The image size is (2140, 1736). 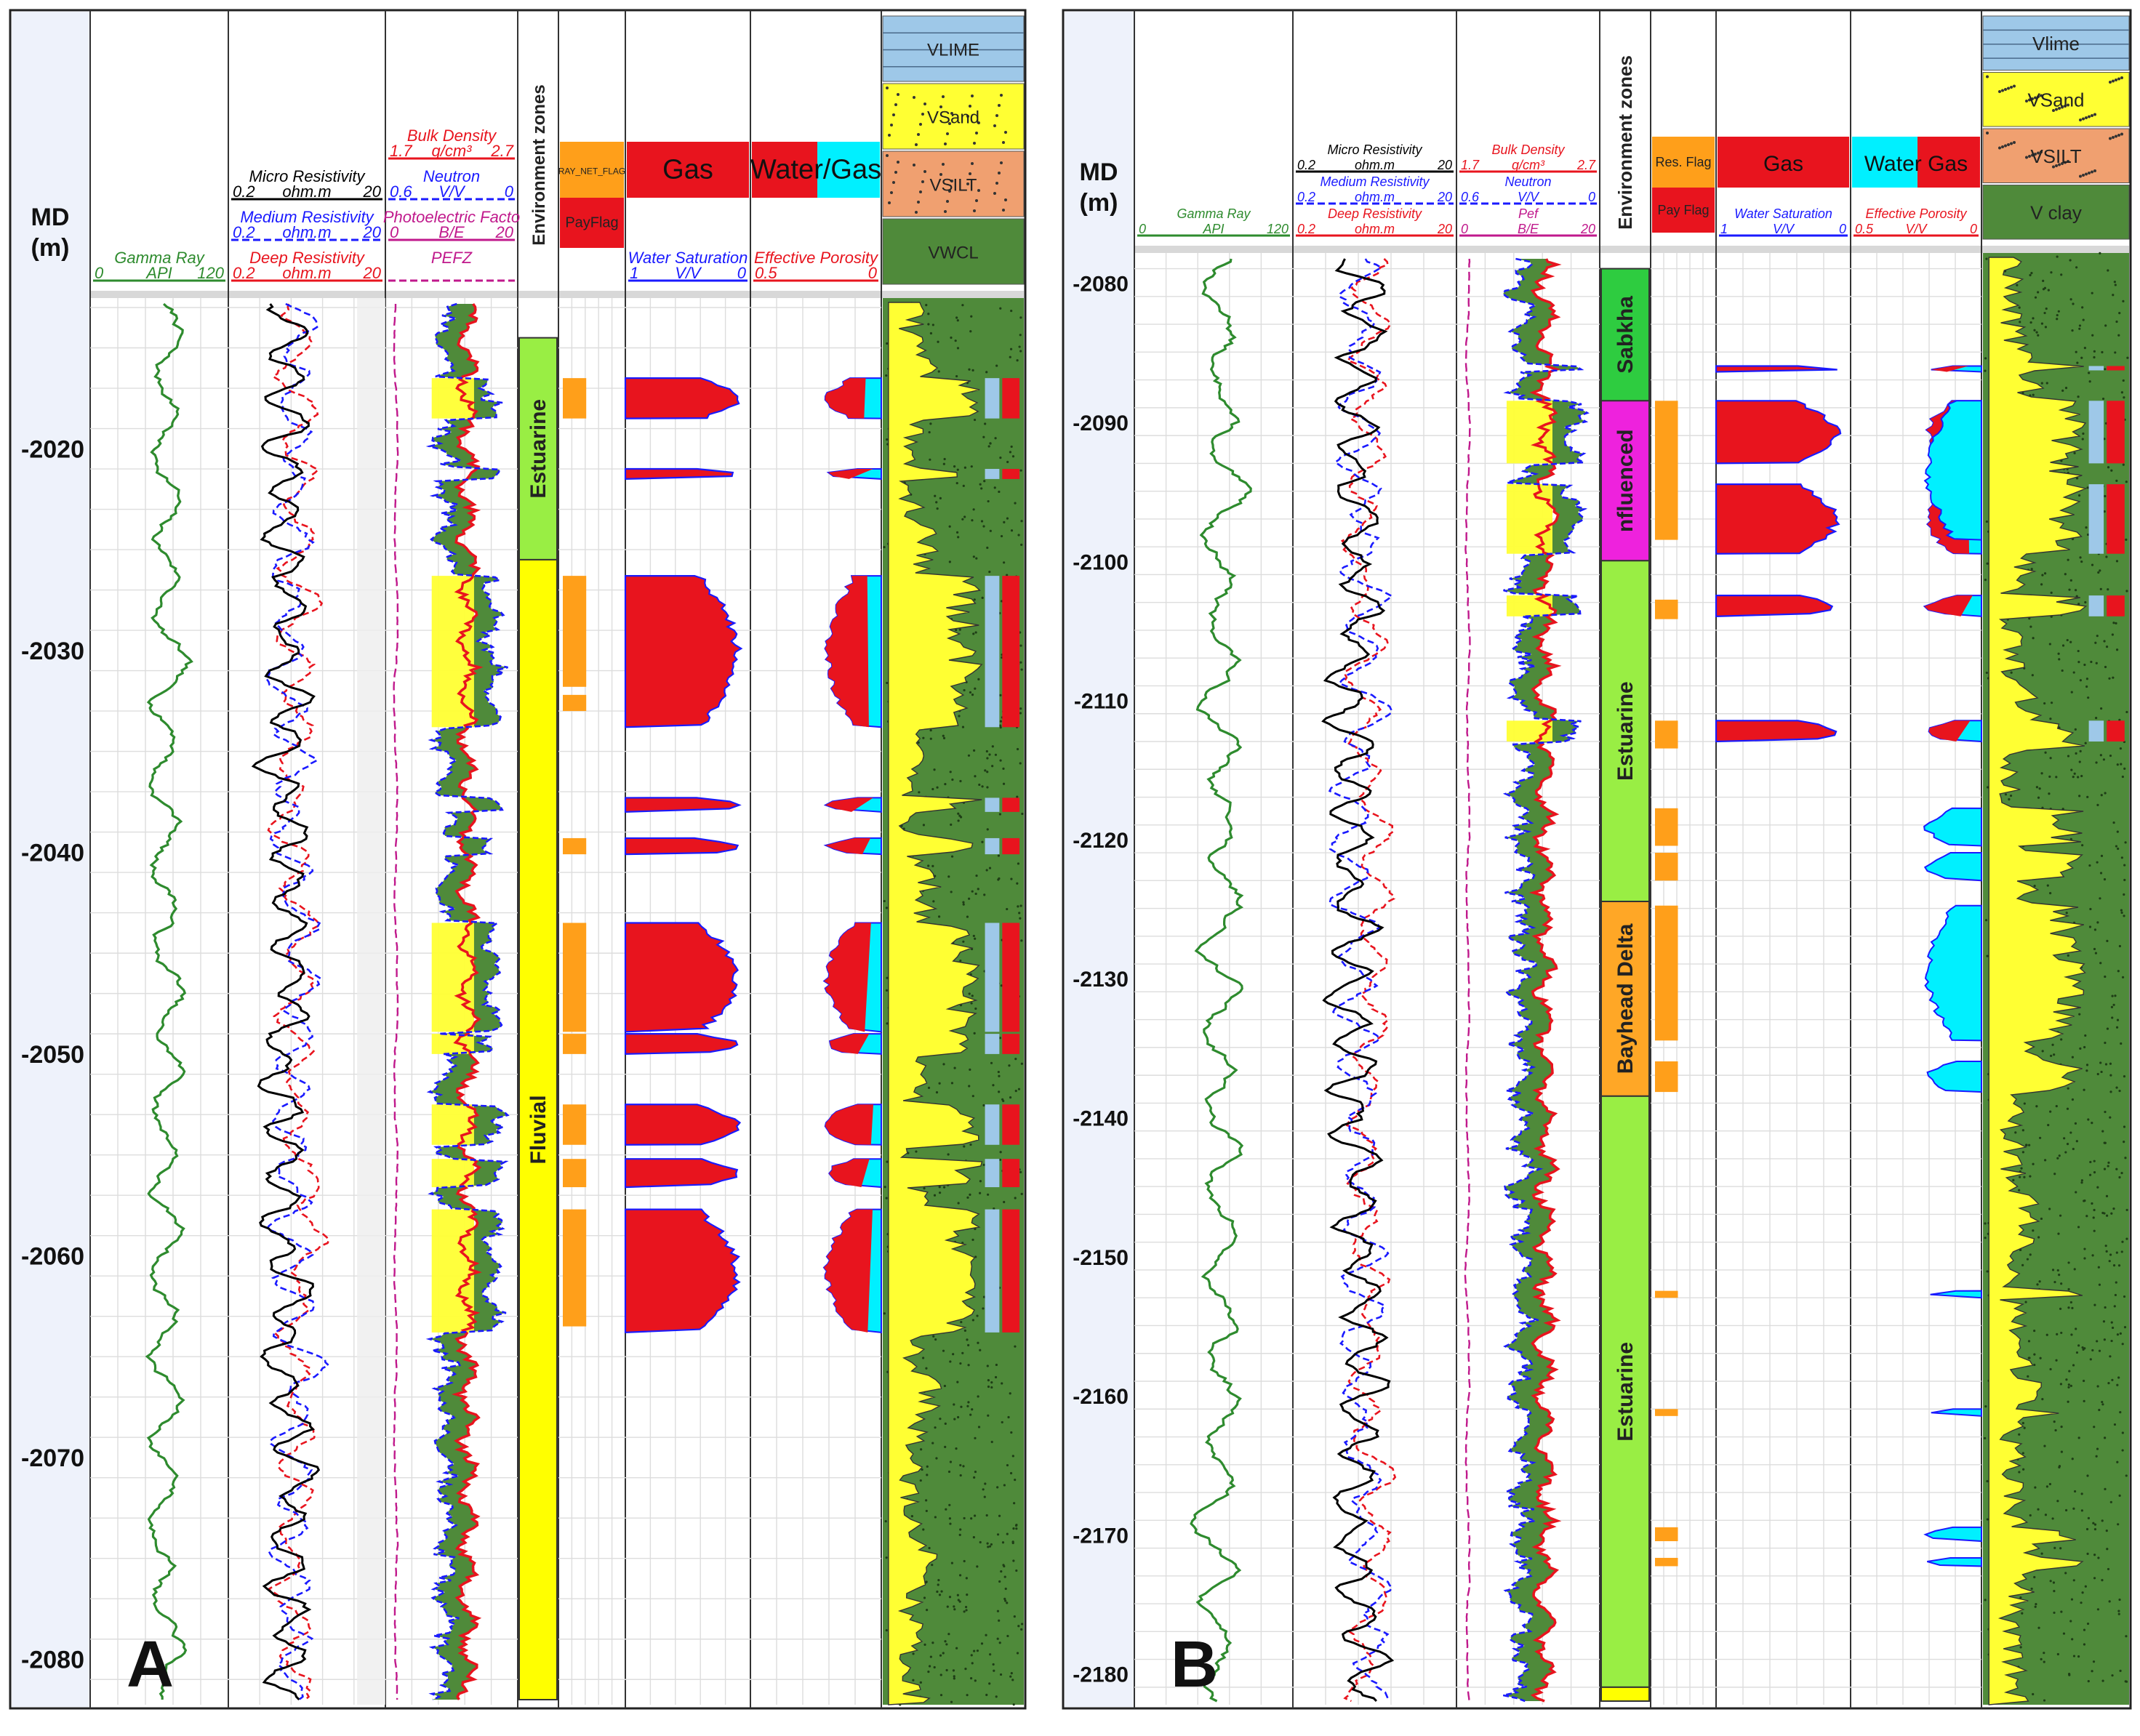 What do you see at coordinates (1625, 142) in the screenshot?
I see `environment-zones-title: Environment zones` at bounding box center [1625, 142].